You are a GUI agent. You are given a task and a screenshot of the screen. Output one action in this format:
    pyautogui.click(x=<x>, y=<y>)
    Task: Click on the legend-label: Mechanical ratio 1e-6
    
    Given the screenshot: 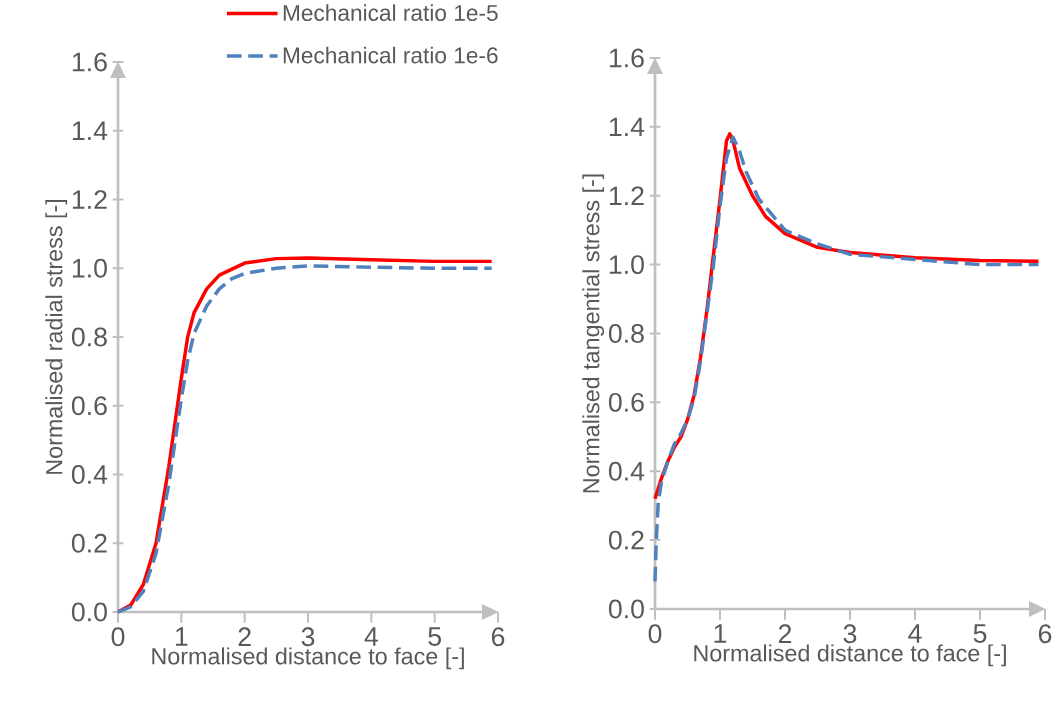 What is the action you would take?
    pyautogui.click(x=390, y=55)
    